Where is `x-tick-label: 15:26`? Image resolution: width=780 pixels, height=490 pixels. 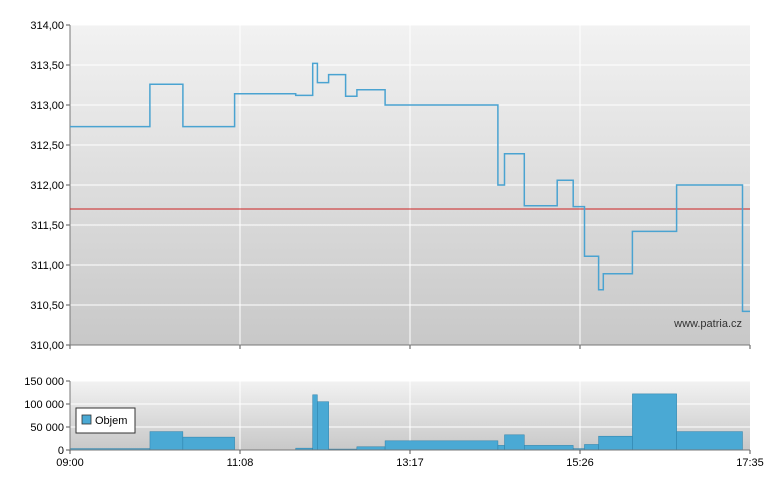 x-tick-label: 15:26 is located at coordinates (580, 463).